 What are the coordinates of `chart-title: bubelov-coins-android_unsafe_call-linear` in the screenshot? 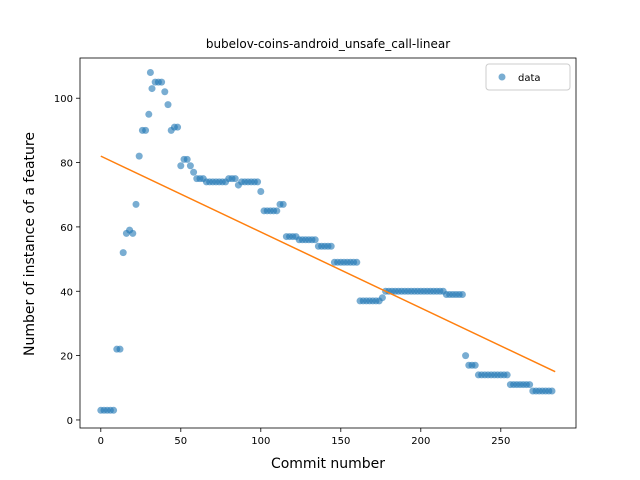 It's located at (328, 44).